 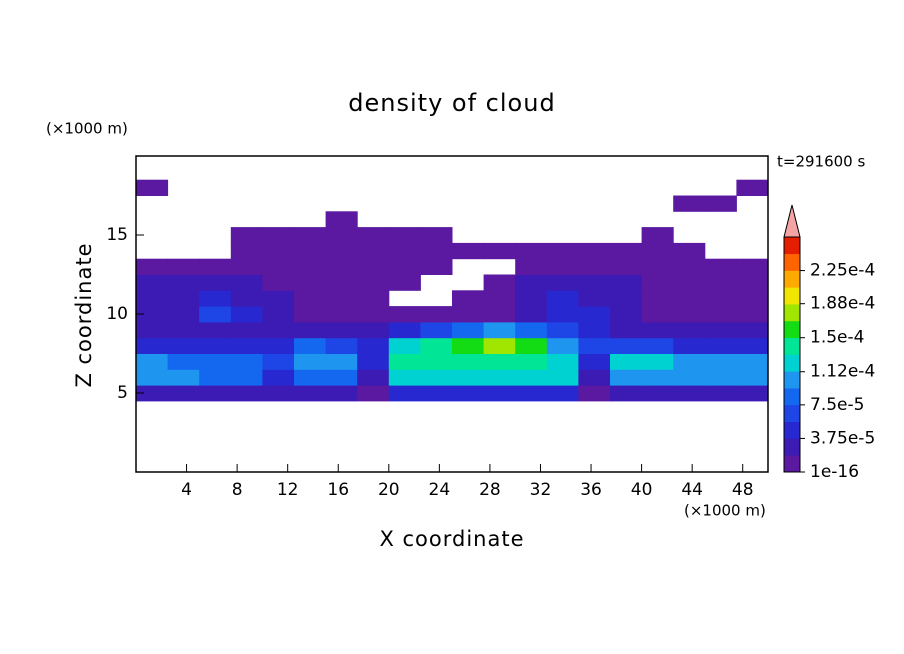 What do you see at coordinates (642, 490) in the screenshot?
I see `x-tick-label: 40` at bounding box center [642, 490].